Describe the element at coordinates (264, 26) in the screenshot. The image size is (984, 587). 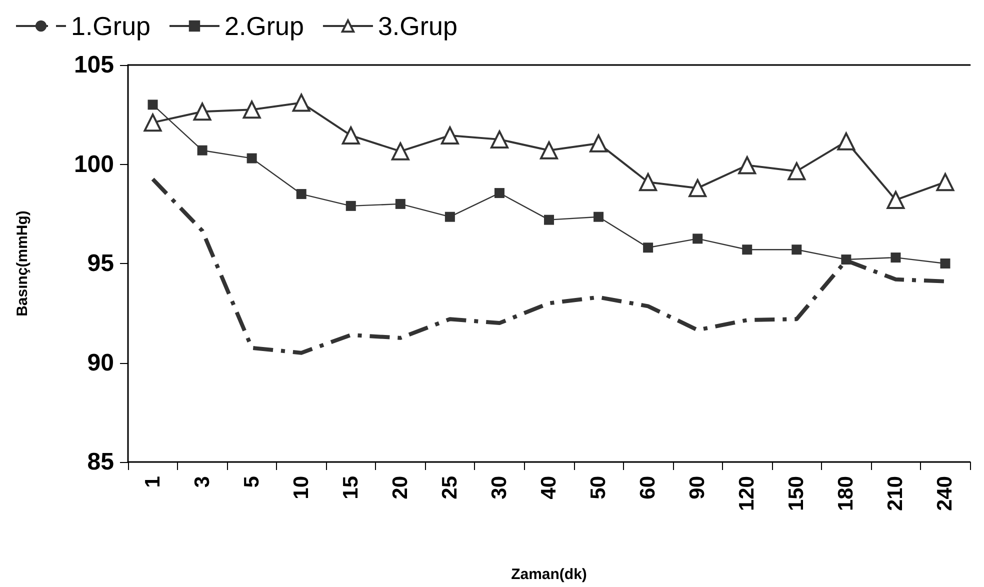
I see `legend-label: 2.Grup` at that location.